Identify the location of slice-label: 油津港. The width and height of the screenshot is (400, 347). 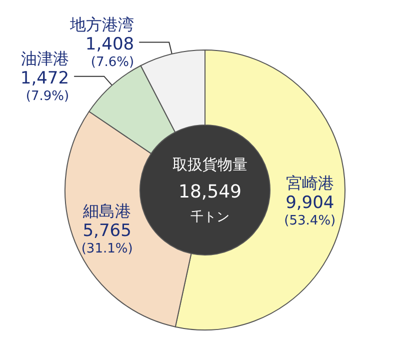
(45, 58).